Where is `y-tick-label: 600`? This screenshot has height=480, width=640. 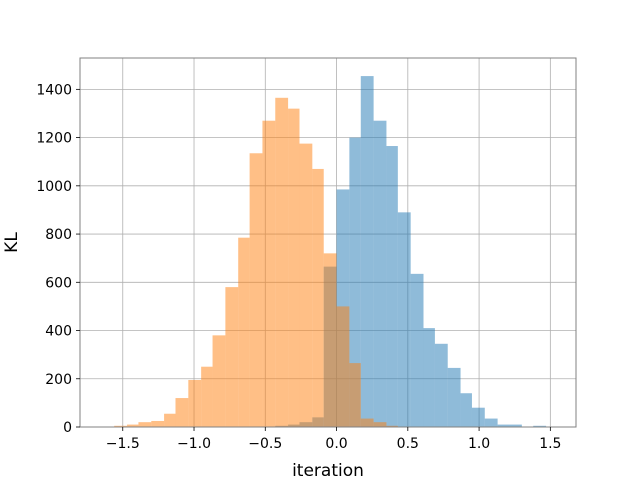 y-tick-label: 600 is located at coordinates (58, 283).